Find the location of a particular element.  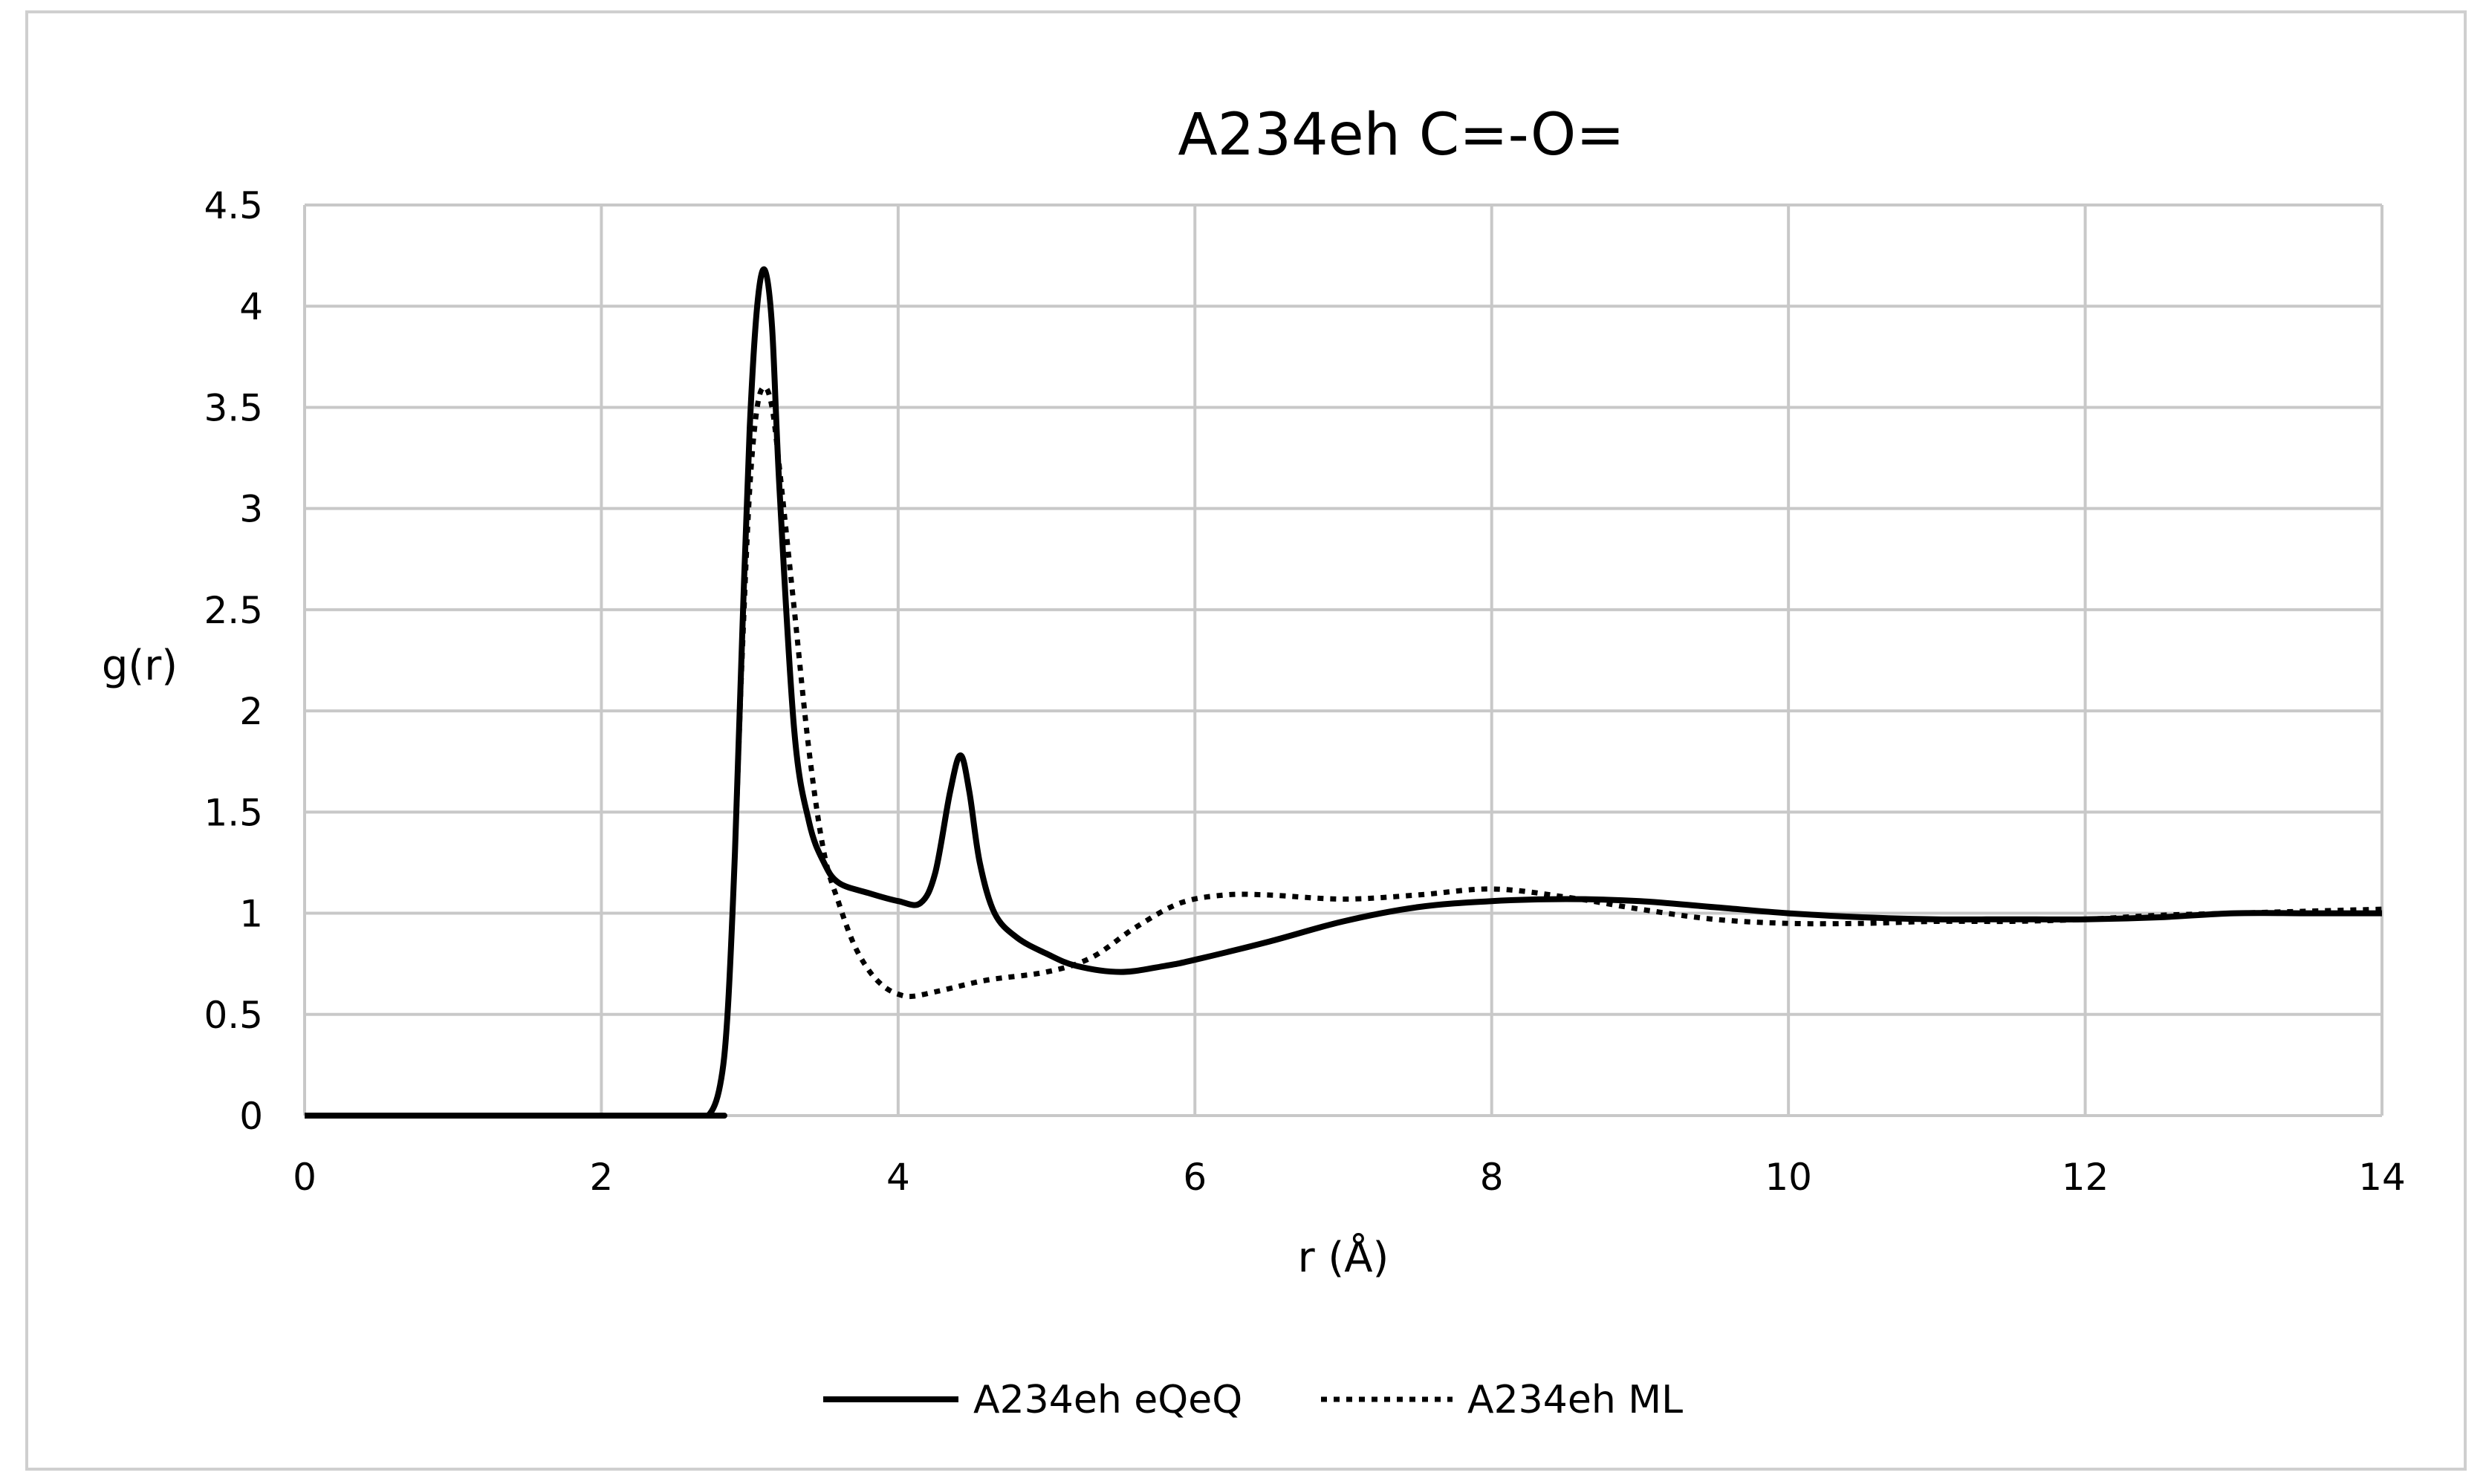

x-tick-label: 4 is located at coordinates (898, 1178).